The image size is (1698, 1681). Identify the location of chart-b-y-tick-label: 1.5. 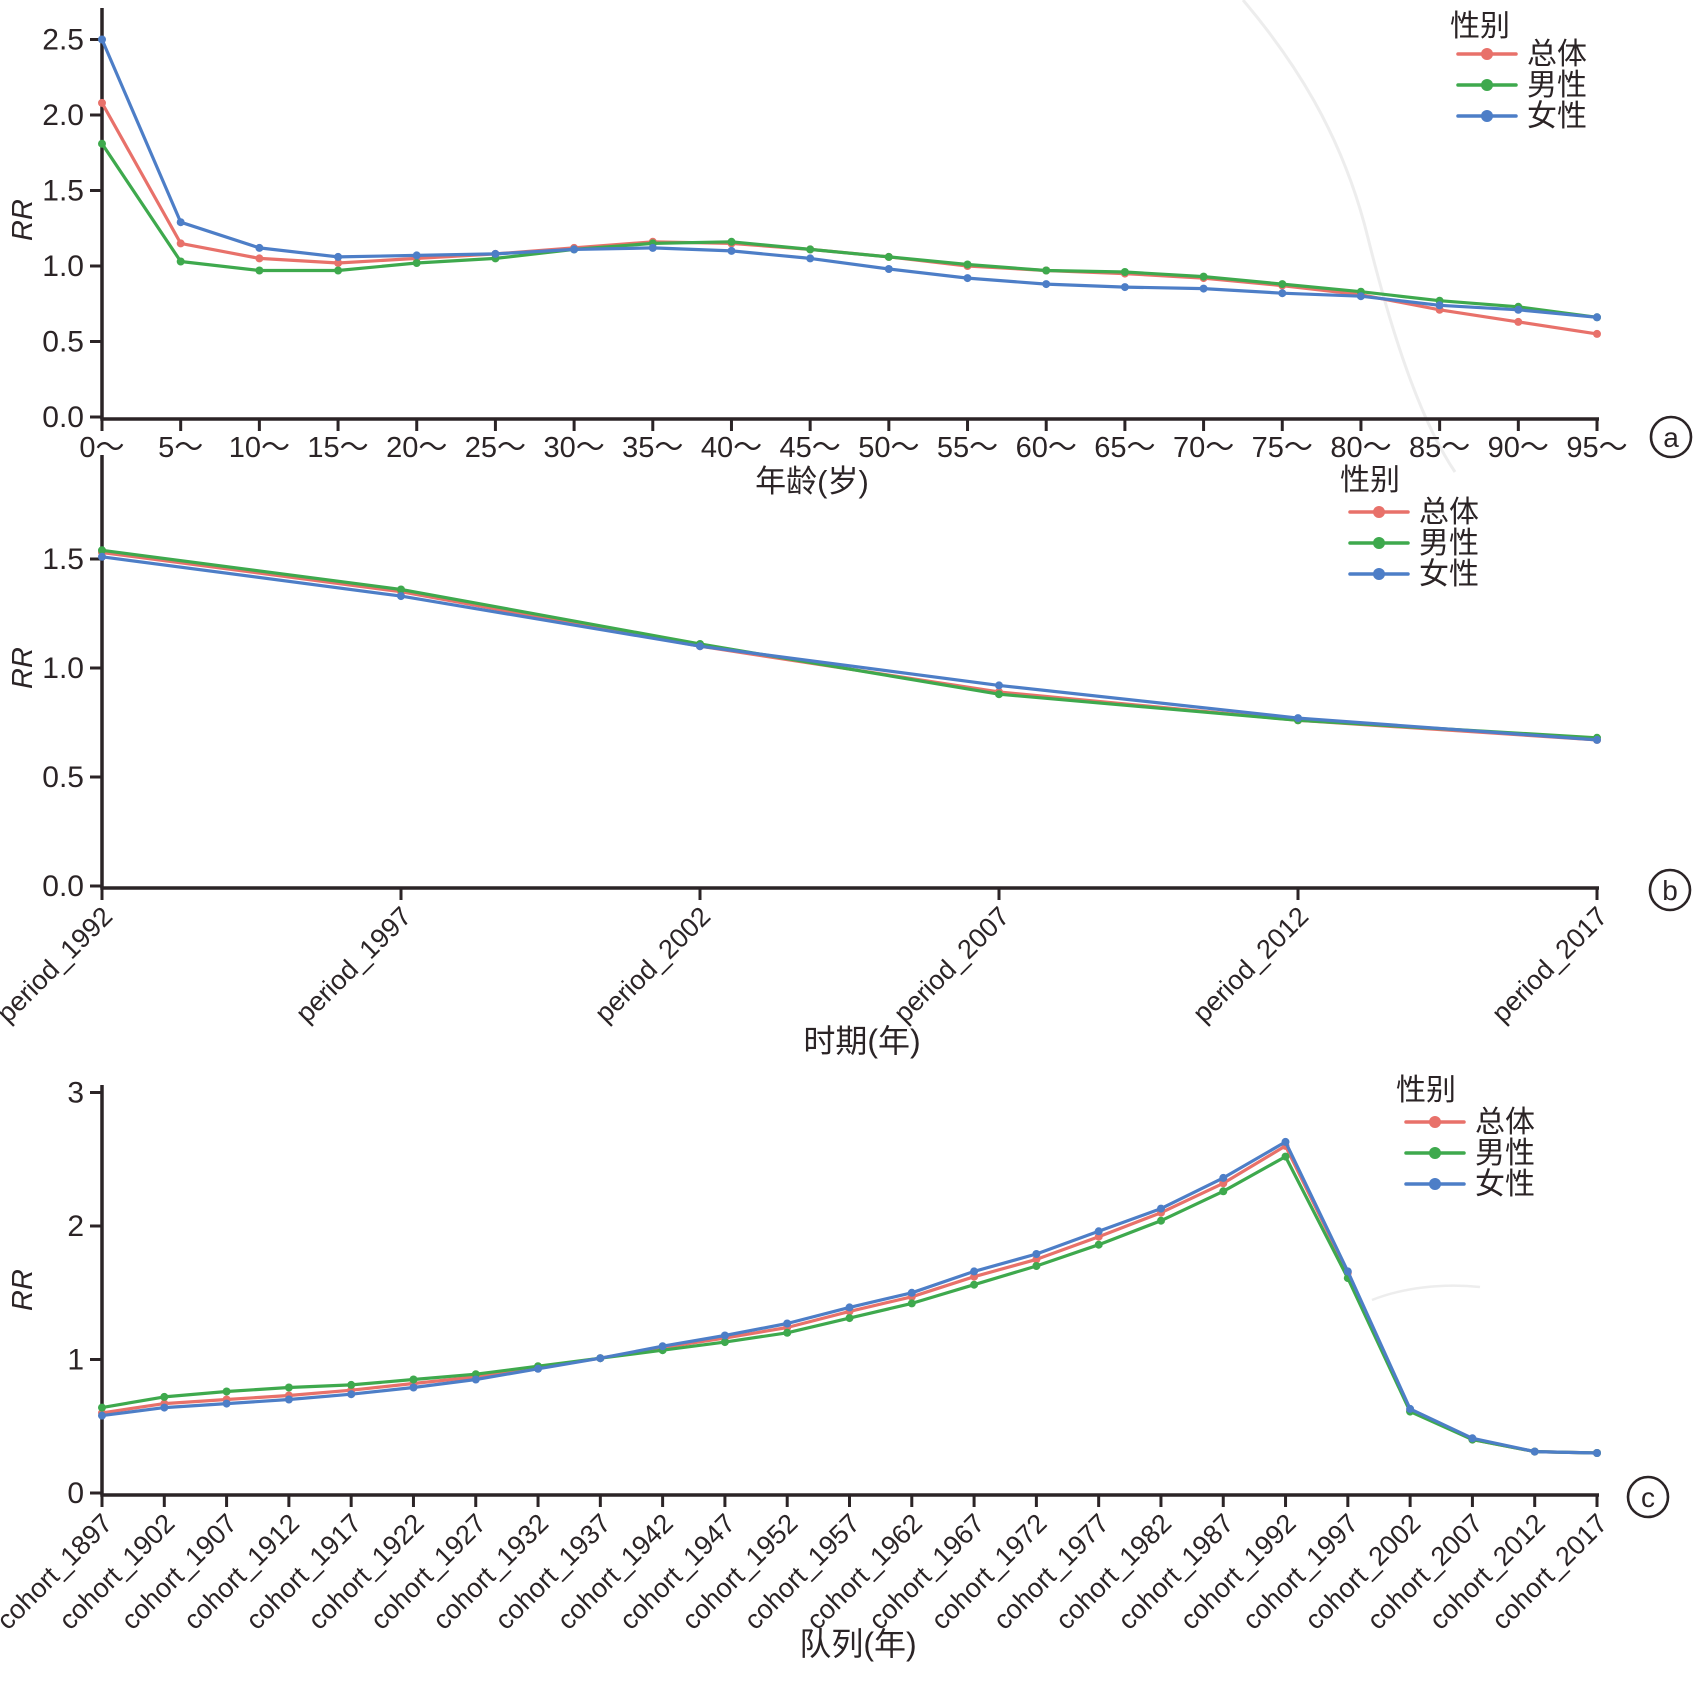
(63, 559).